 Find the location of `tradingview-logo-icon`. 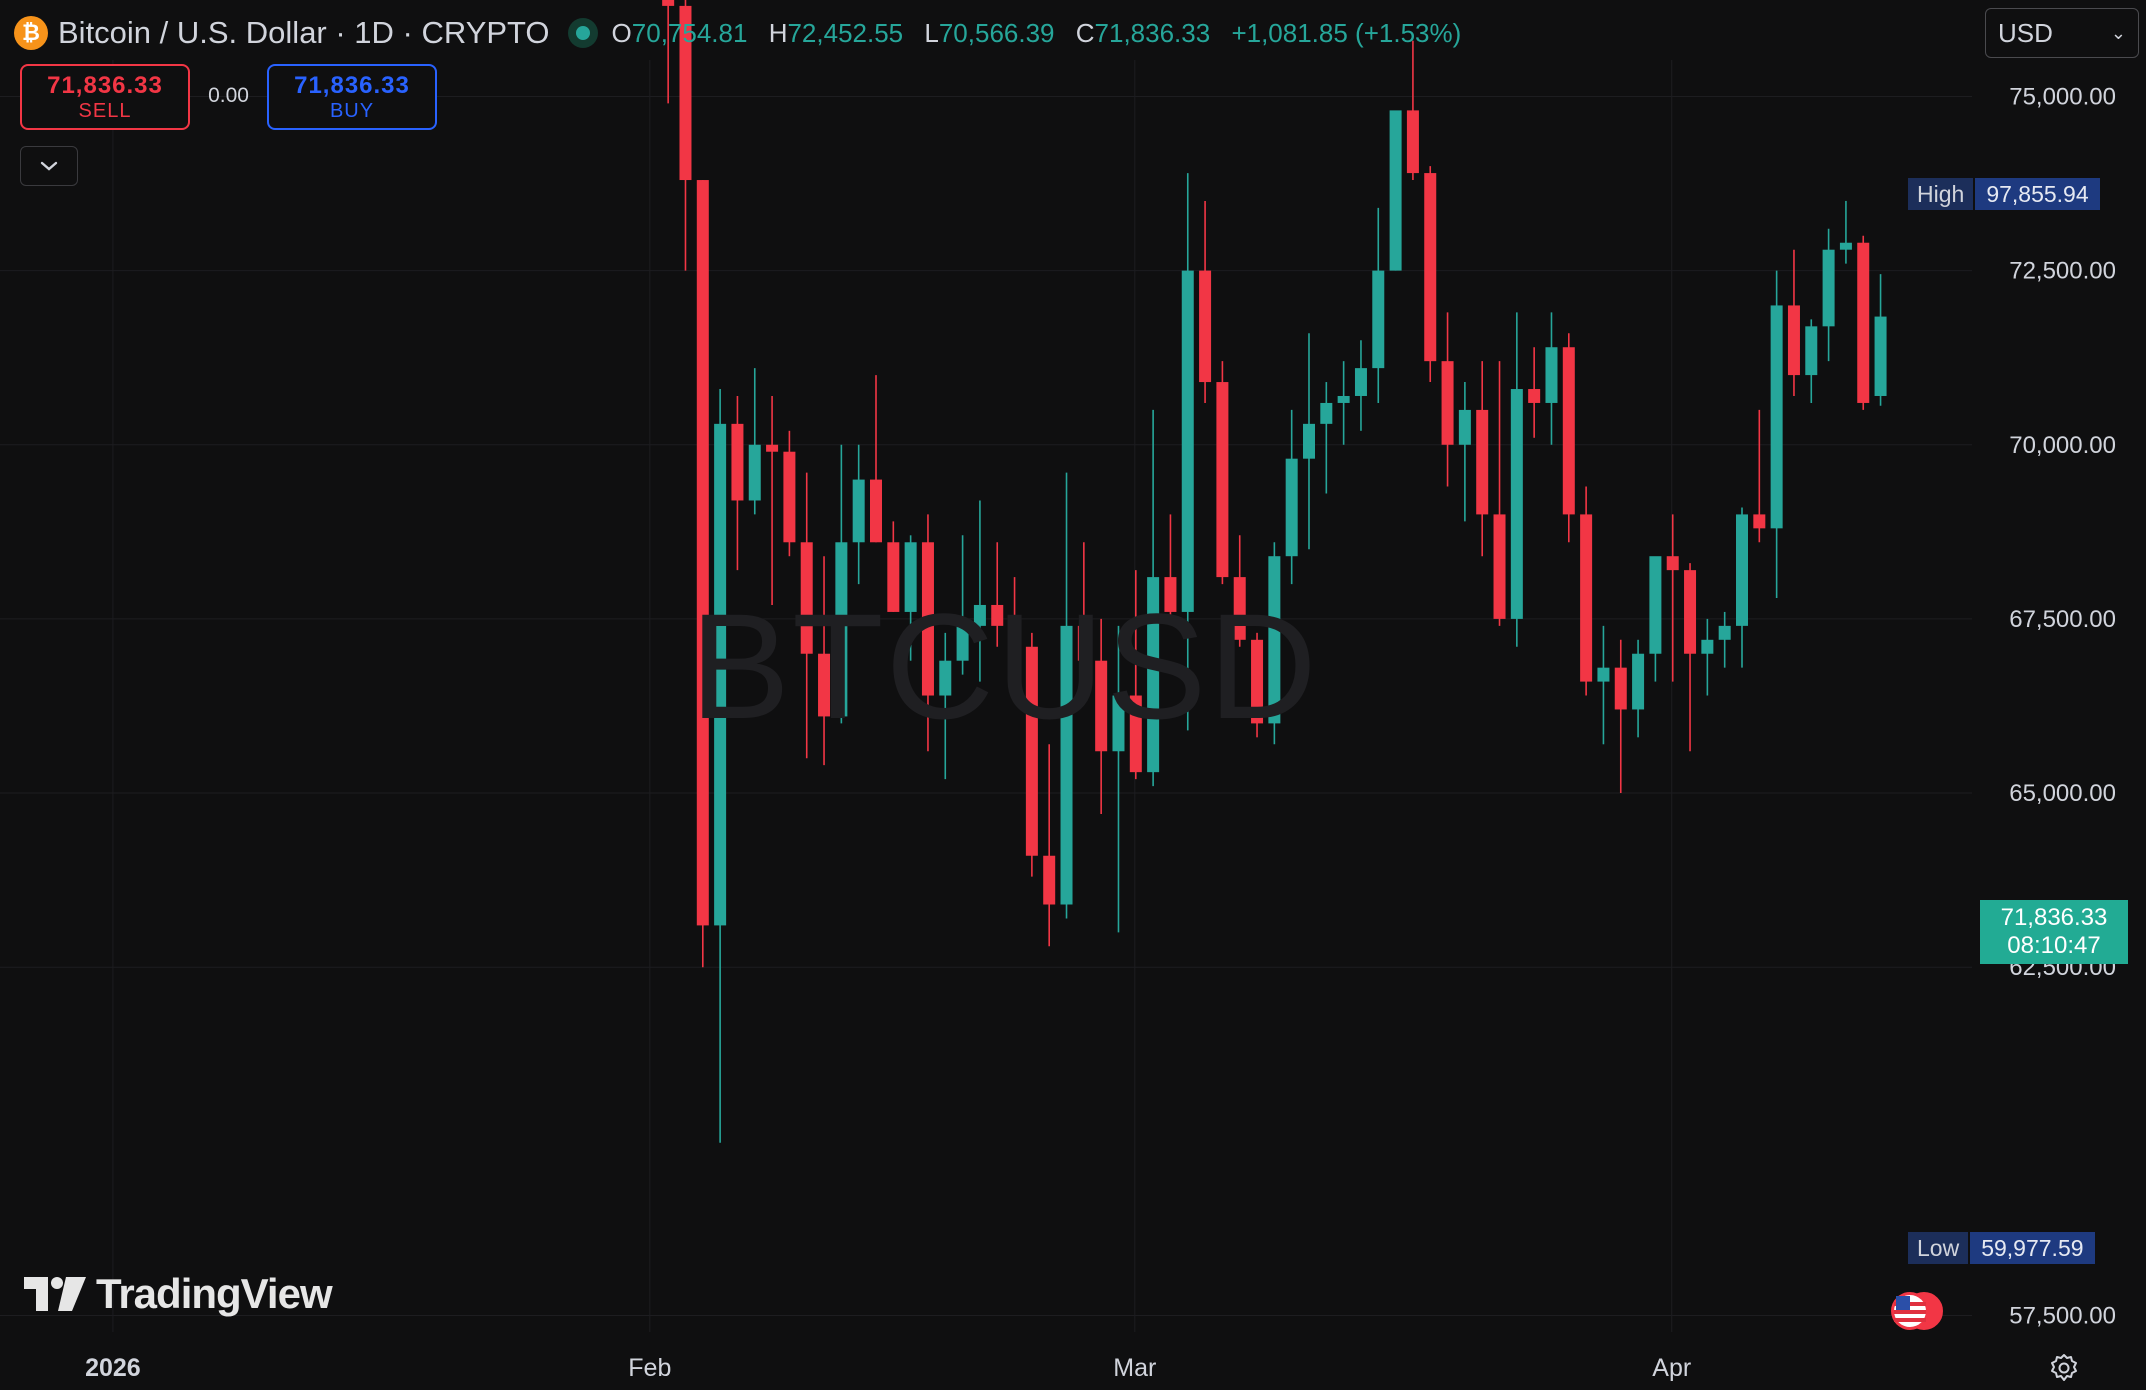

tradingview-logo-icon is located at coordinates (55, 1294).